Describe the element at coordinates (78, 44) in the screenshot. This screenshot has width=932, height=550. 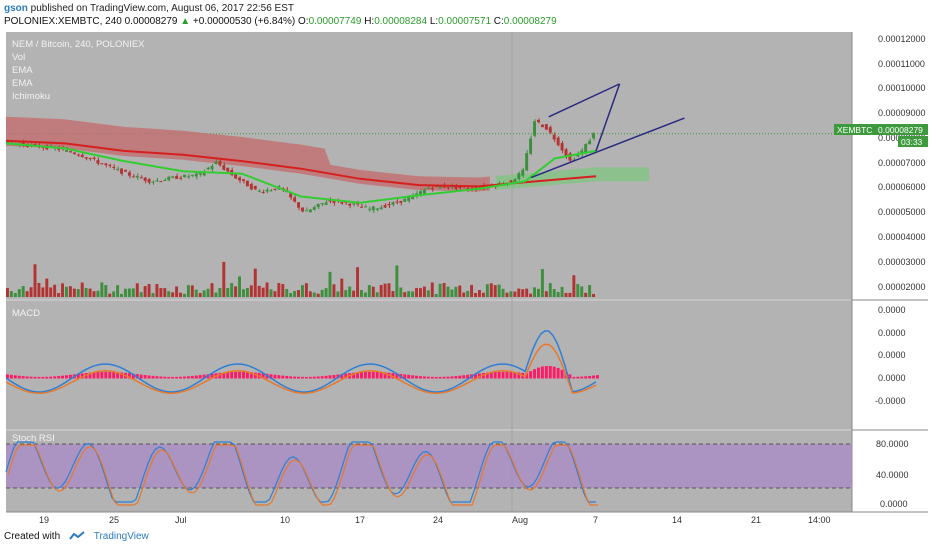
I see `legend-title: NEM / Bitcoin, 240, POLONIEX` at that location.